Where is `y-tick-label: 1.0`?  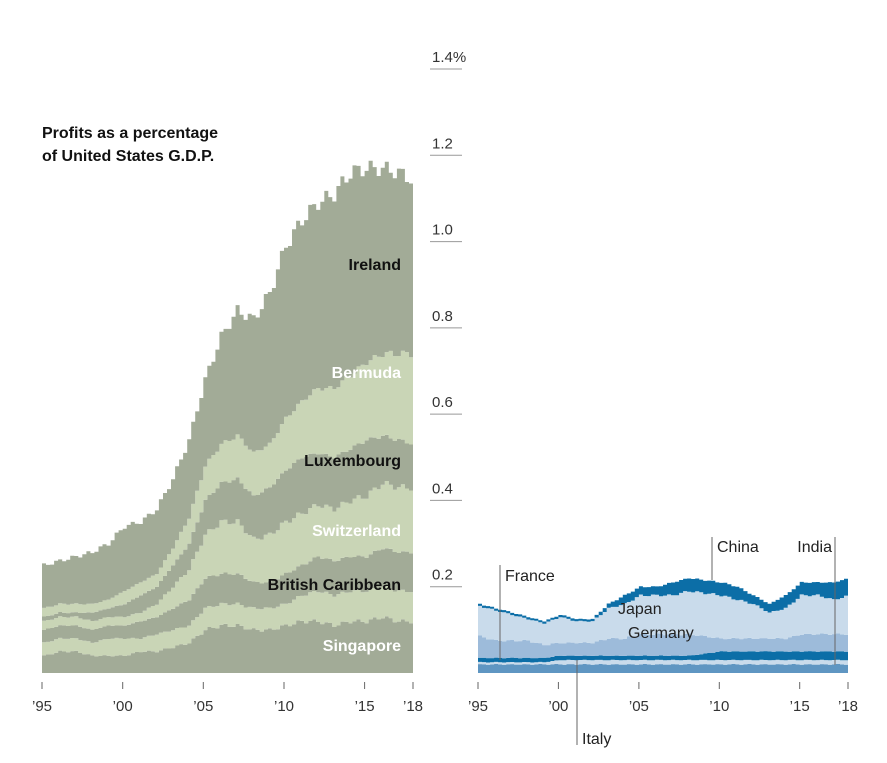 y-tick-label: 1.0 is located at coordinates (442, 230).